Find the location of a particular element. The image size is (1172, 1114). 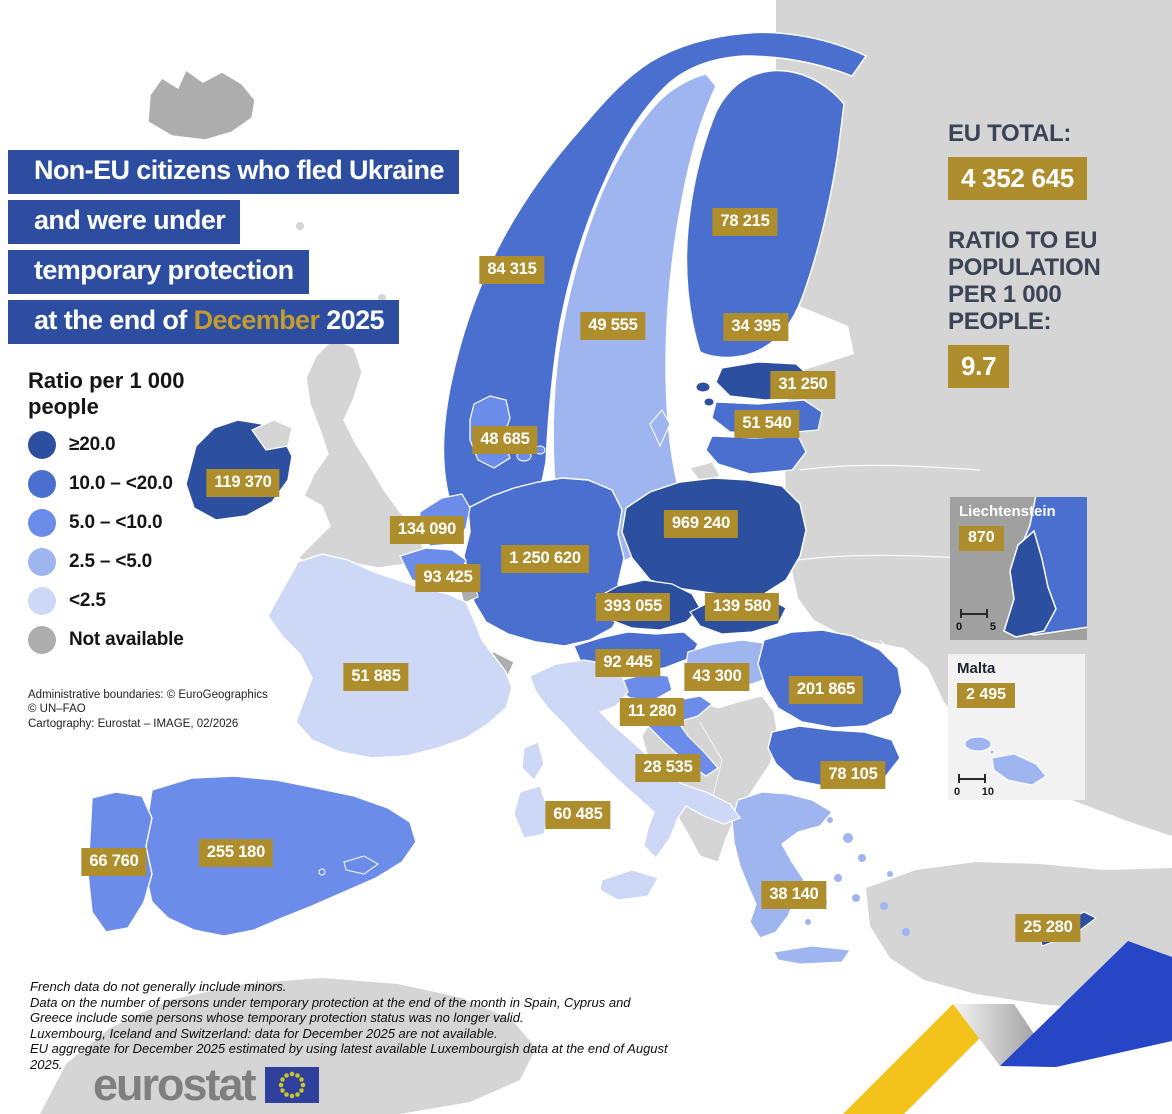

title-line-4: at the end of December 2025 is located at coordinates (203, 322).